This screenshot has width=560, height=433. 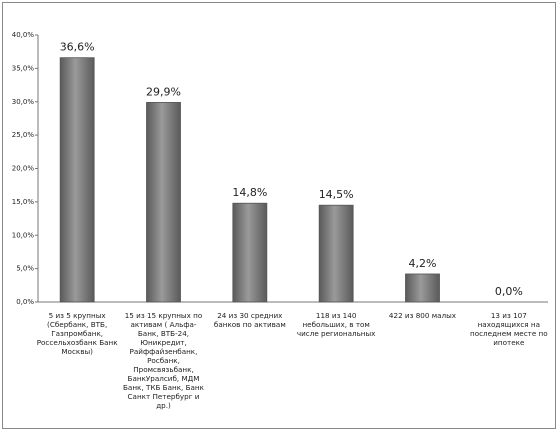 I want to click on y-tick-label: 10,0%, so click(x=23, y=235).